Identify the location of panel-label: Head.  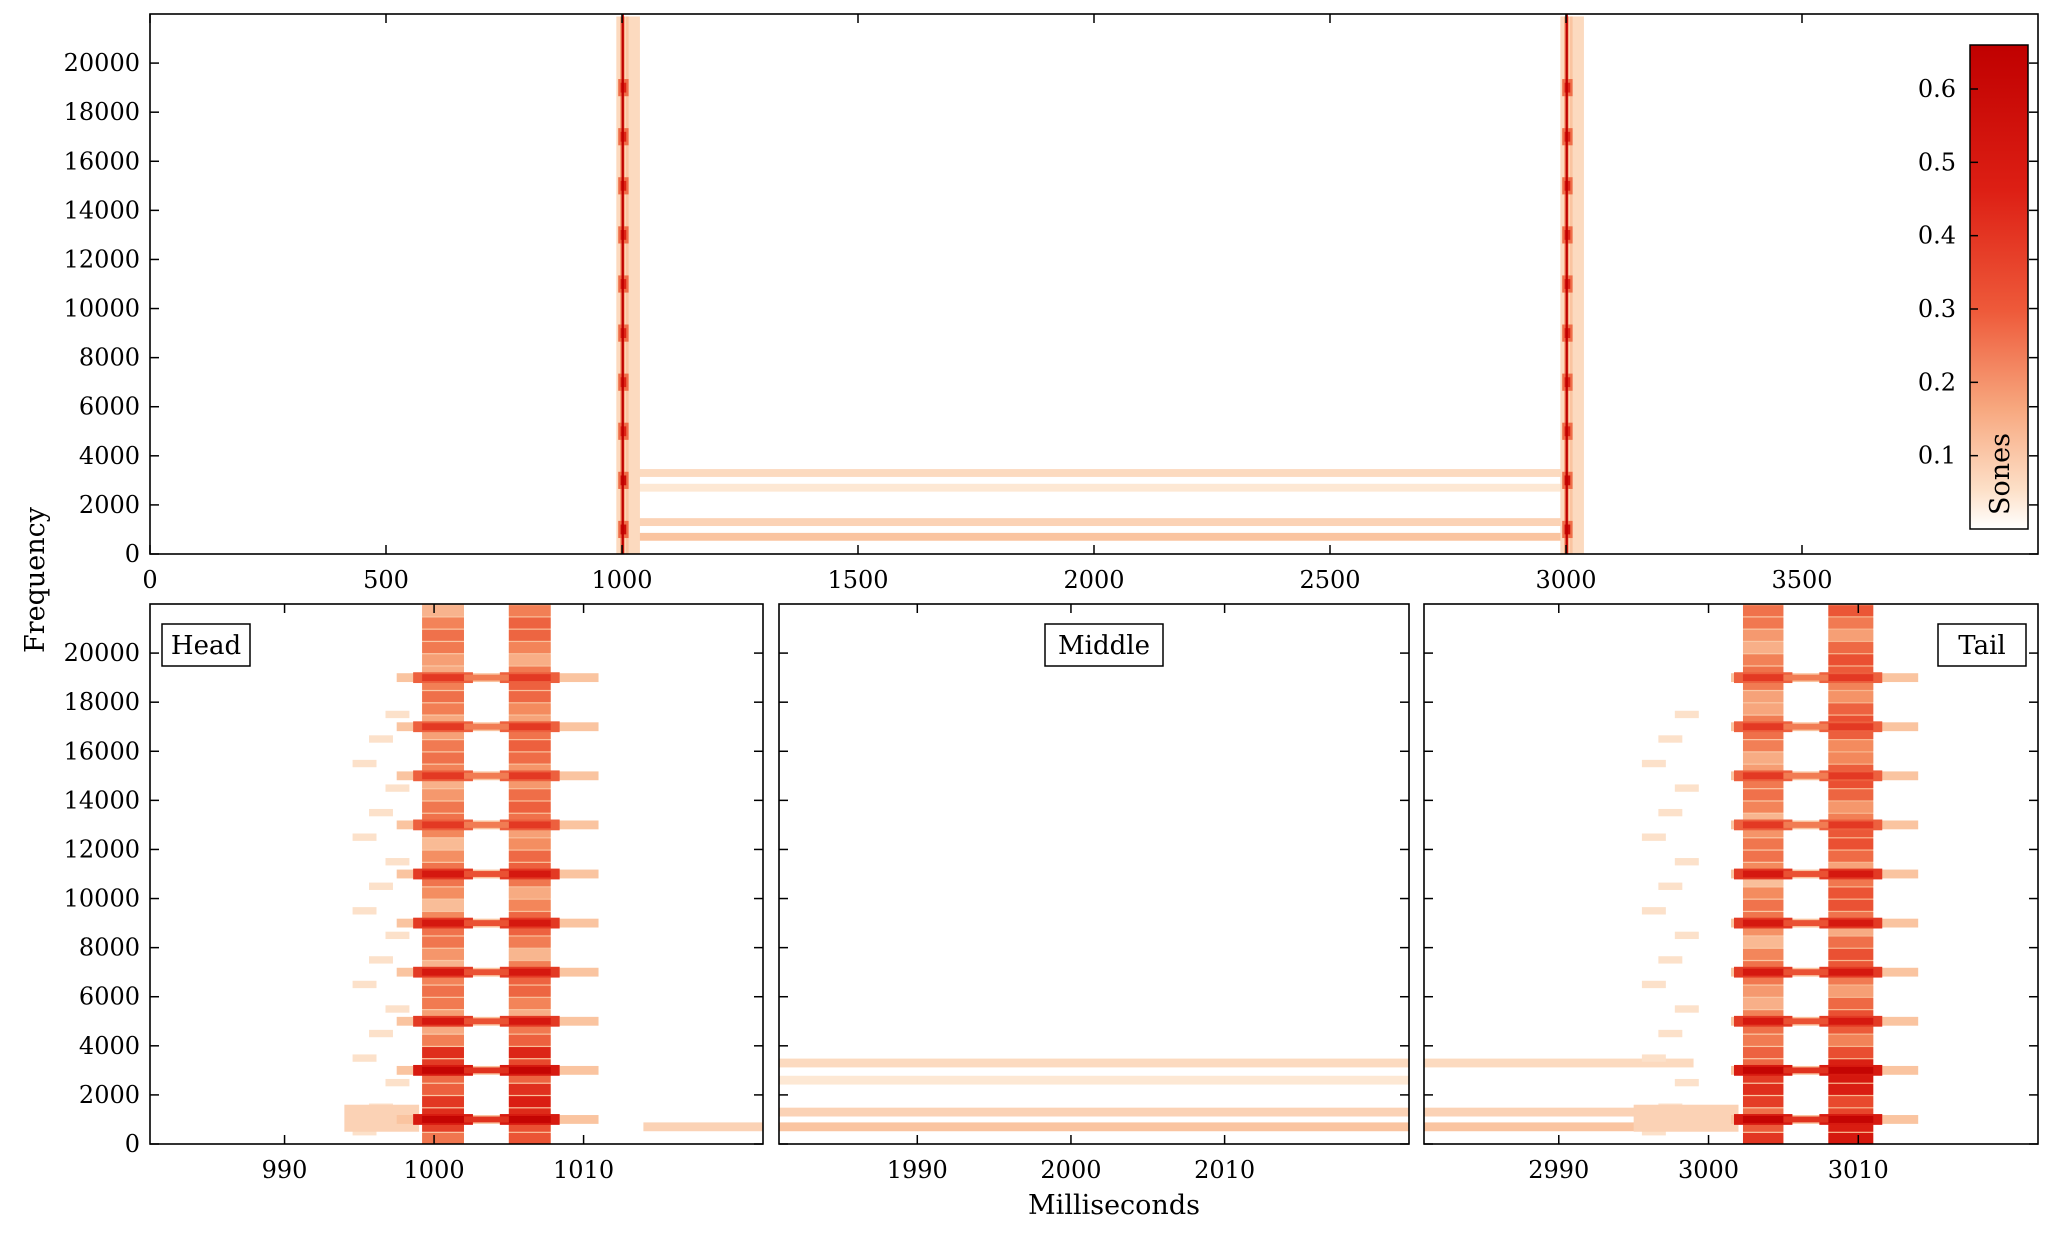
(206, 646).